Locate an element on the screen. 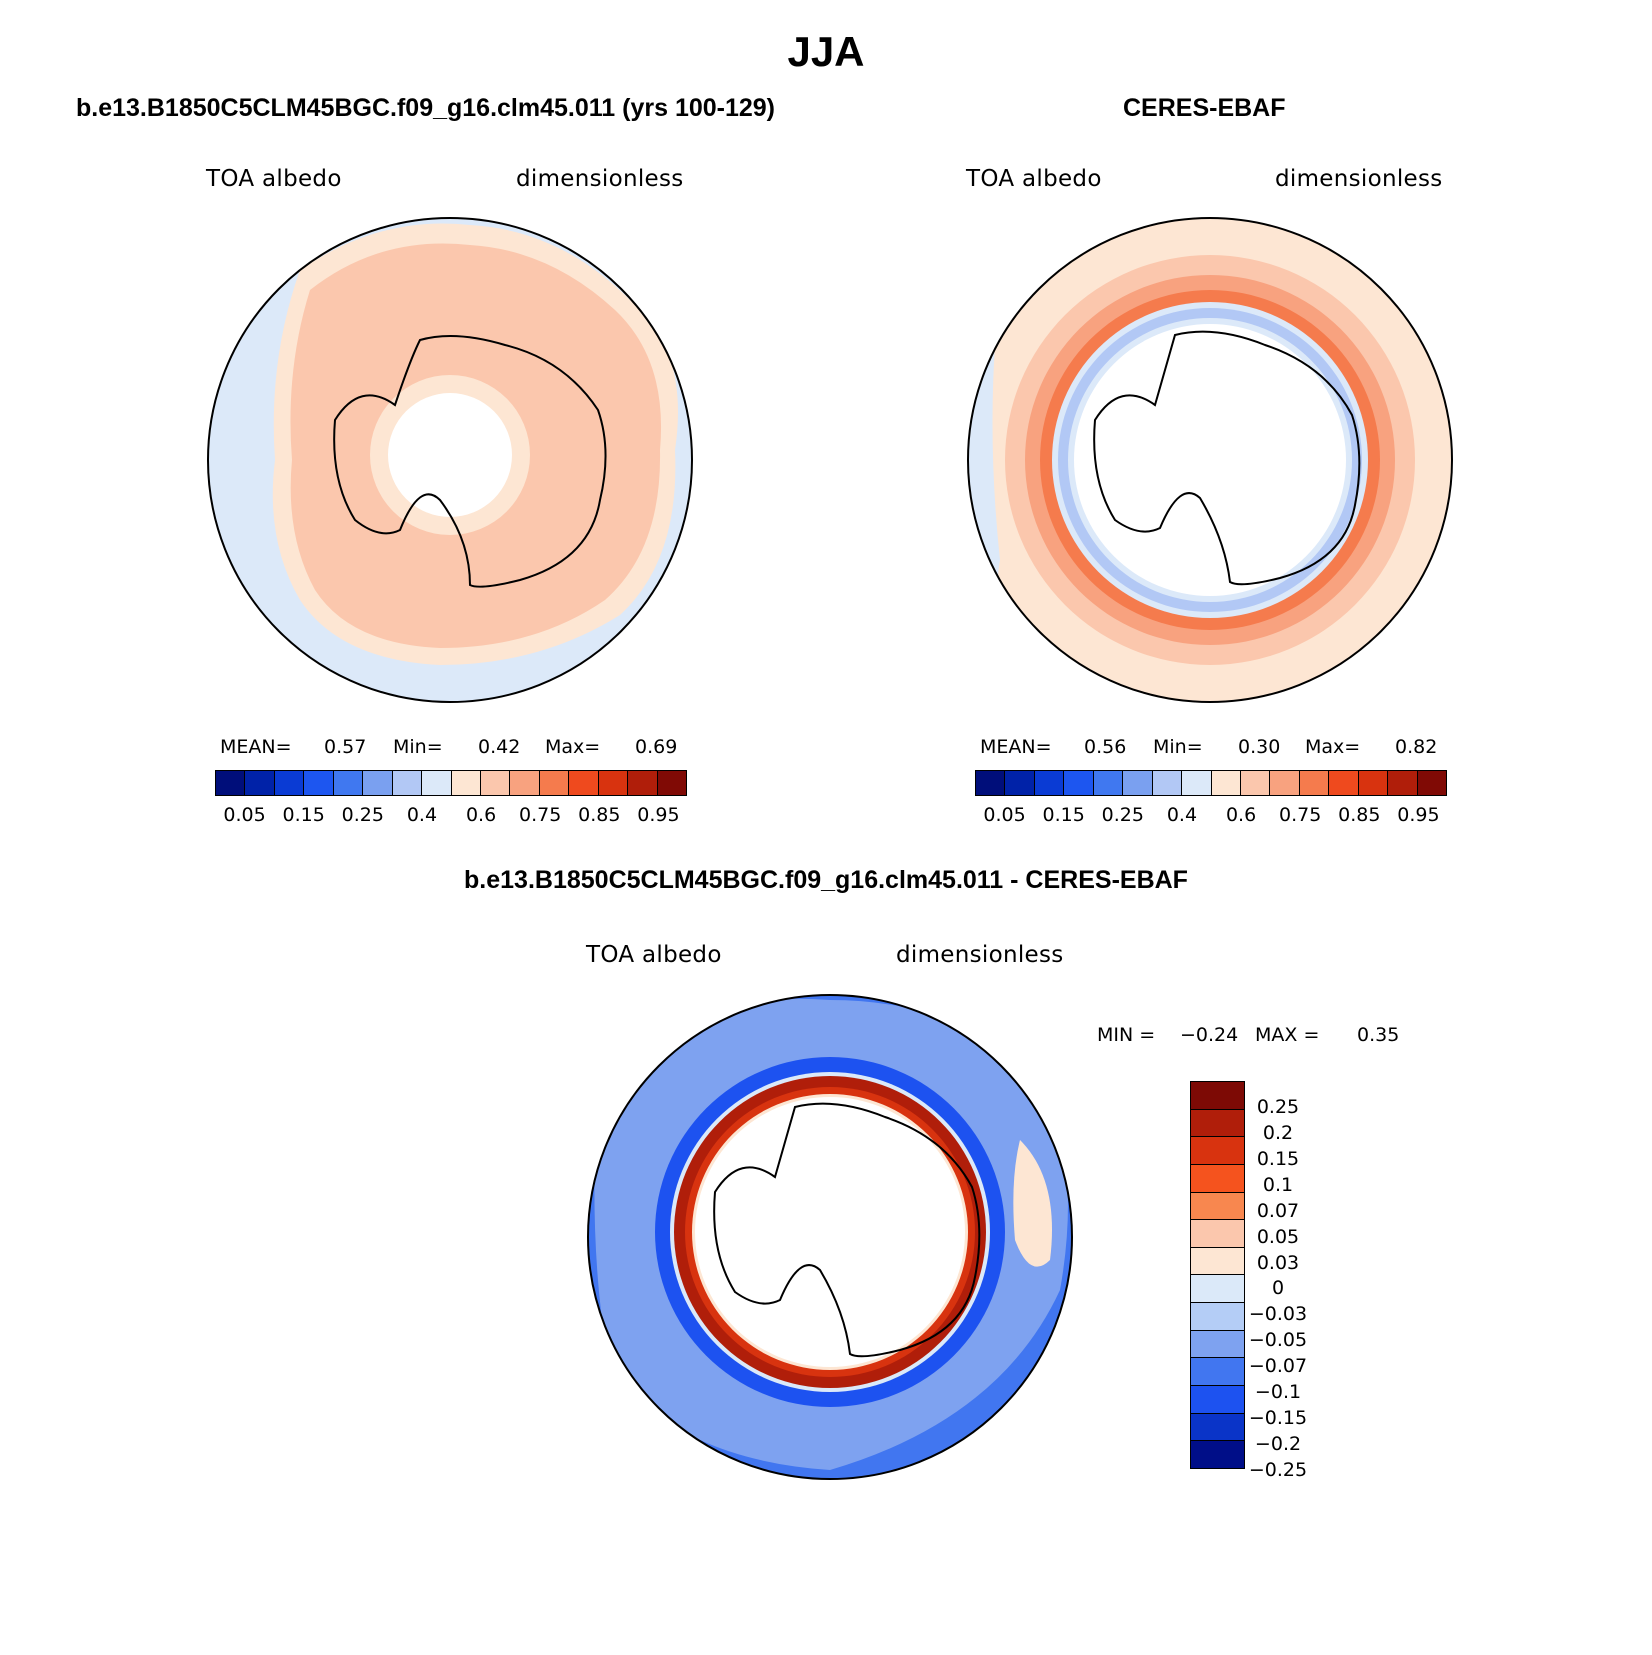  left-max-value: 0.69 is located at coordinates (656, 747).